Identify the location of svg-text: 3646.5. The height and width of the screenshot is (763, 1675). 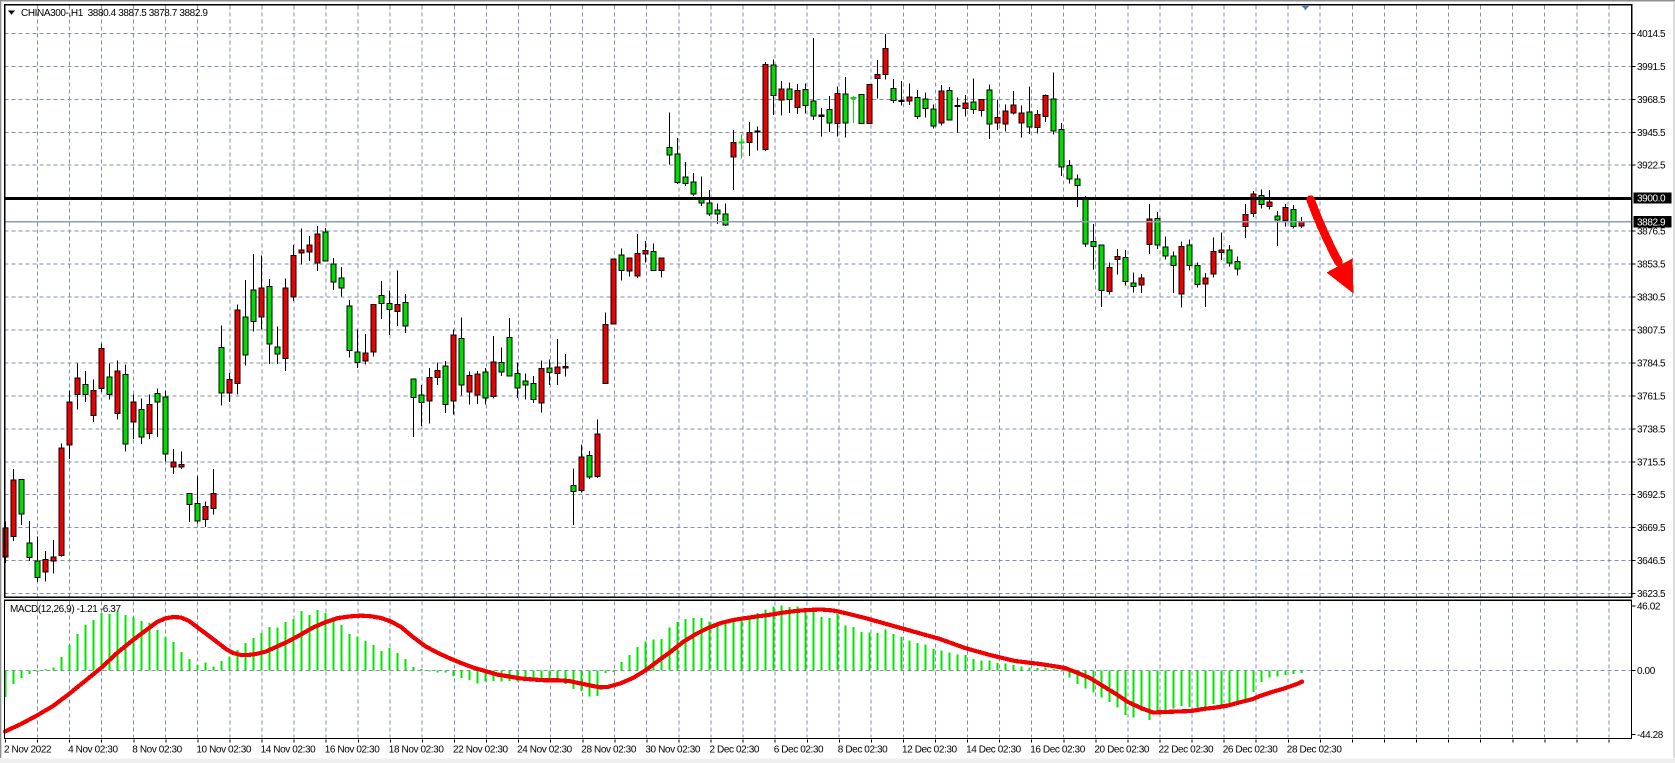
(1651, 561).